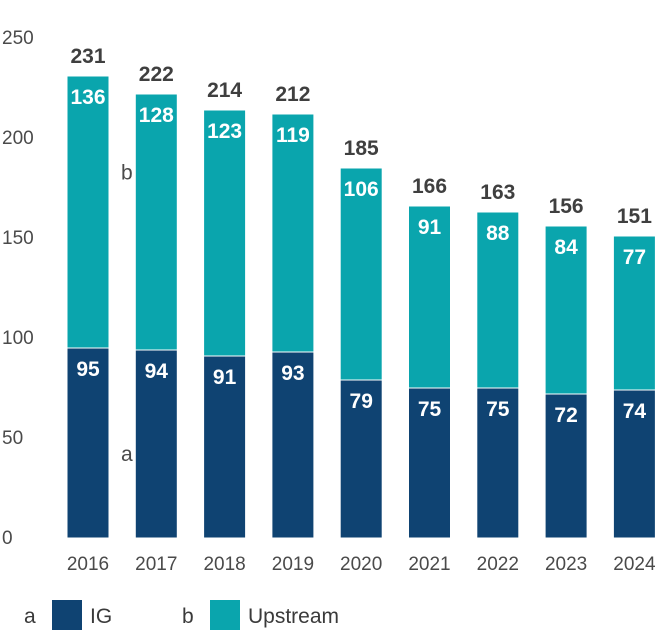  What do you see at coordinates (293, 135) in the screenshot?
I see `upstream-value-label: 119` at bounding box center [293, 135].